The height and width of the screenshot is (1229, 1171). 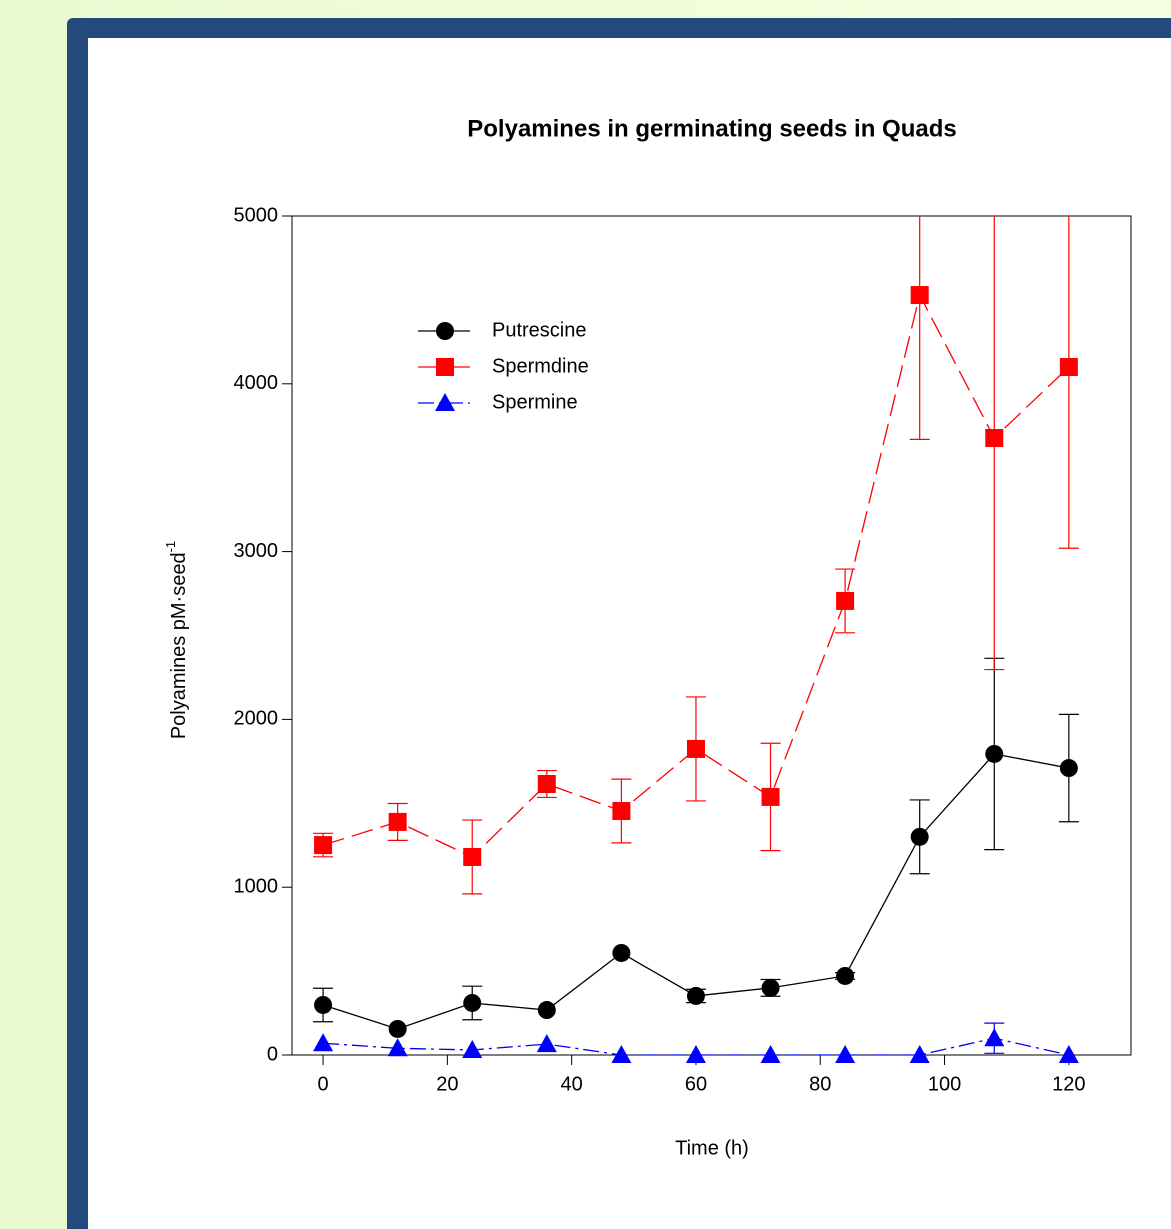 What do you see at coordinates (447, 1084) in the screenshot?
I see `x-tick-label: 20` at bounding box center [447, 1084].